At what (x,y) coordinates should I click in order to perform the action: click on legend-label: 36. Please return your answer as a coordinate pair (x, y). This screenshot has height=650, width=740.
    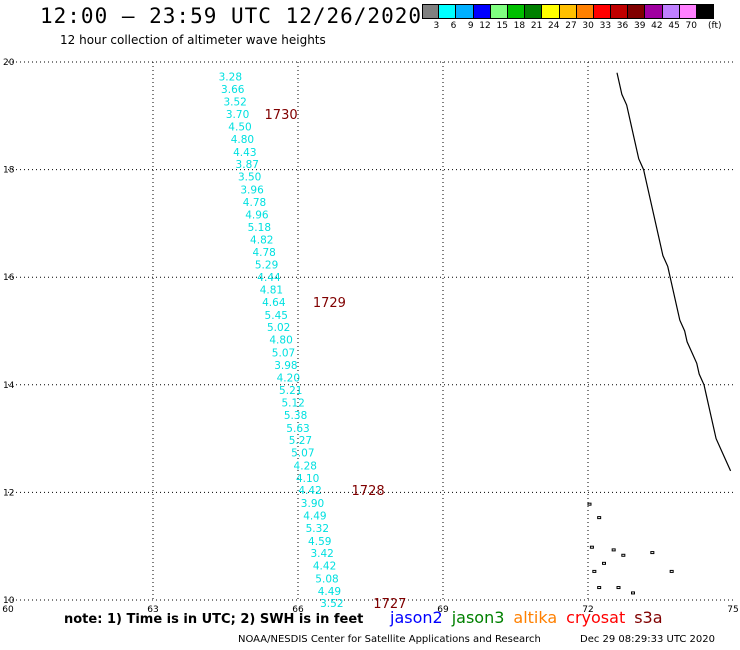
    Looking at the image, I should click on (622, 26).